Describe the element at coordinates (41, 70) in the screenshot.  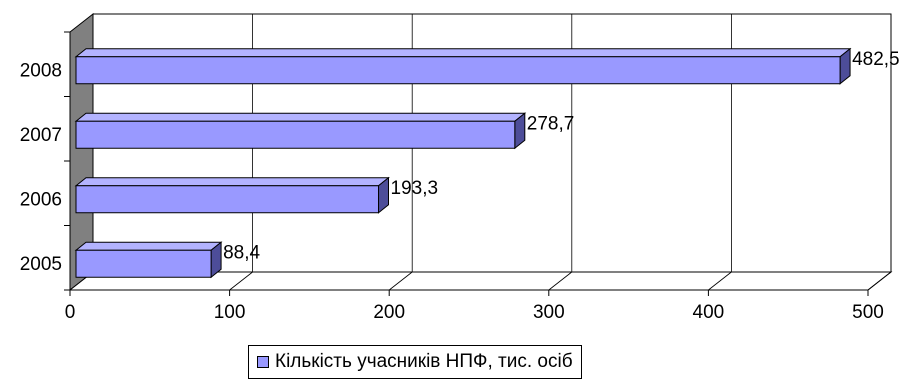
I see `y-tick-label: 2008` at that location.